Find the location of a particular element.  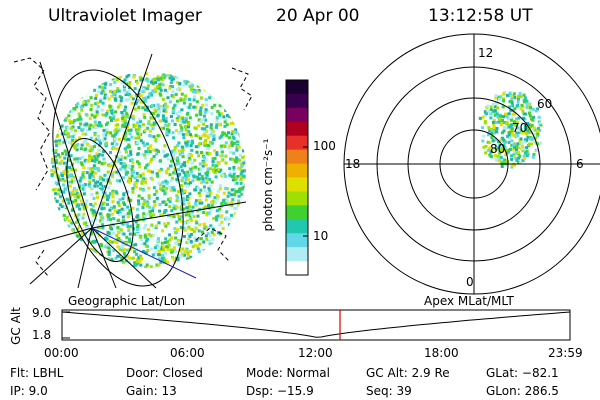

timeline-xtick-0600: 06:00 is located at coordinates (187, 353).